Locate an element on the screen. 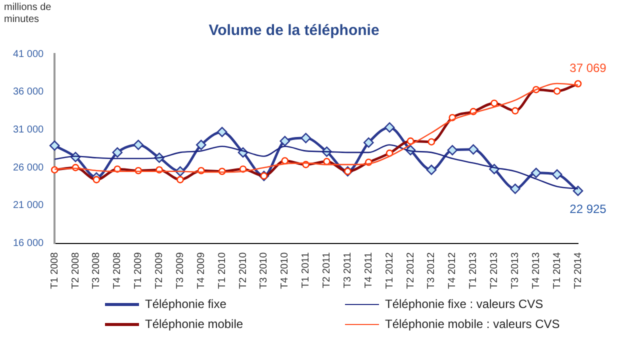 The width and height of the screenshot is (618, 341). y-tick-label: 31 000 is located at coordinates (28, 130).